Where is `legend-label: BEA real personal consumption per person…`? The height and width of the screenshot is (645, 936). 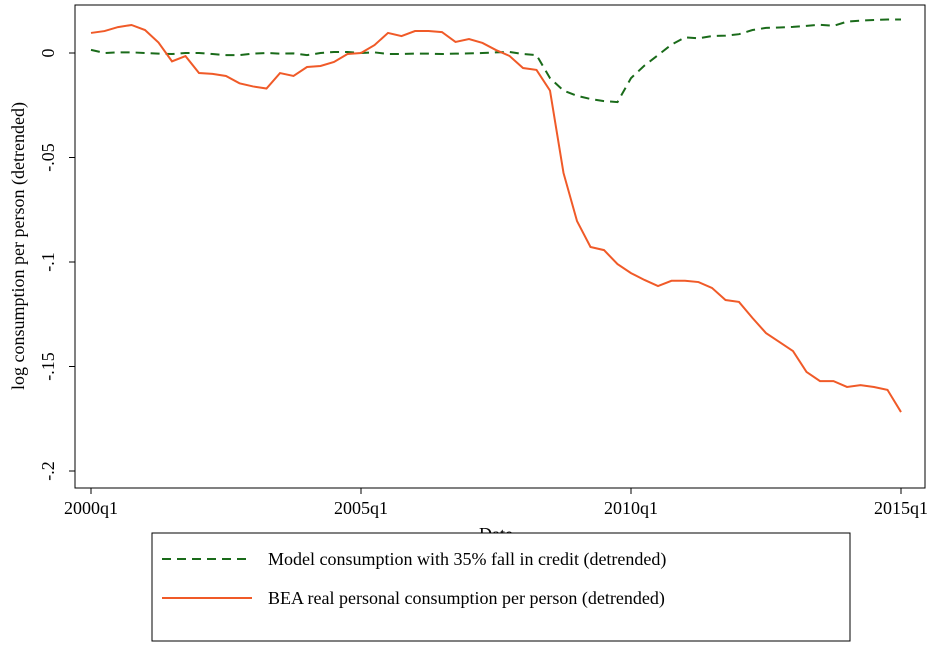
legend-label: BEA real personal consumption per person… is located at coordinates (466, 598).